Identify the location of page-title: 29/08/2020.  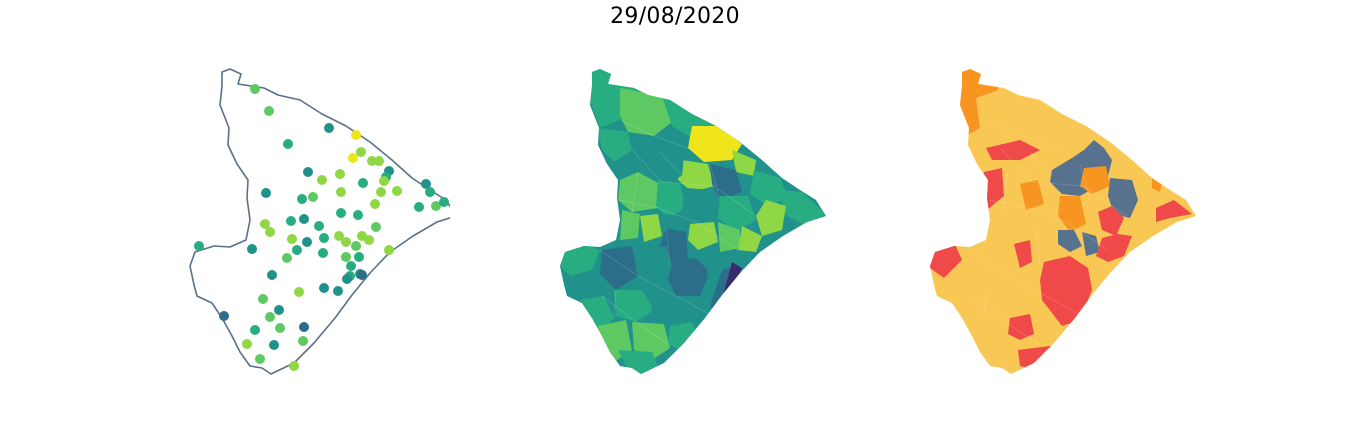
(675, 16).